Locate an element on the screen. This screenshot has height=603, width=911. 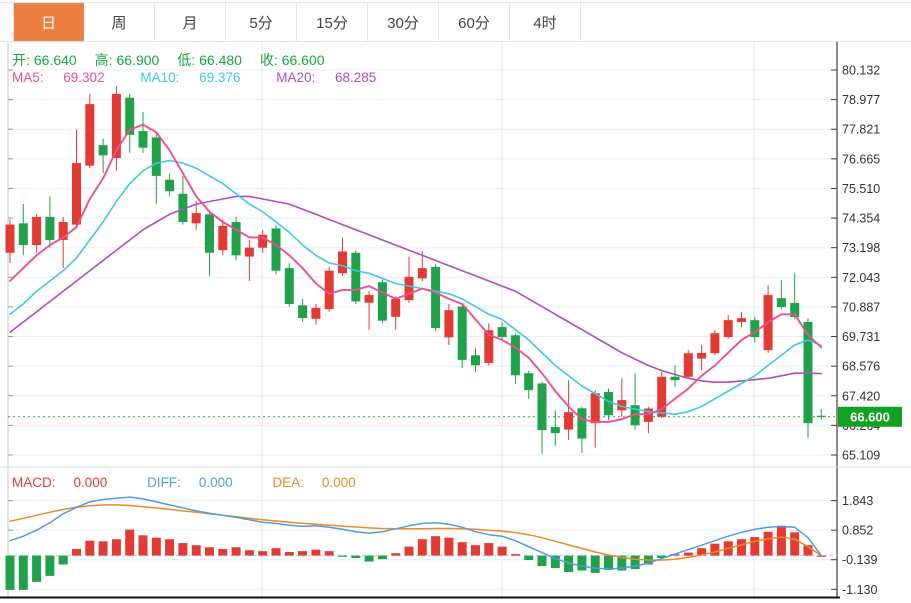
interval-tab-bar: 日周月 5分 15分 30分 60分 4时 is located at coordinates (455, 22).